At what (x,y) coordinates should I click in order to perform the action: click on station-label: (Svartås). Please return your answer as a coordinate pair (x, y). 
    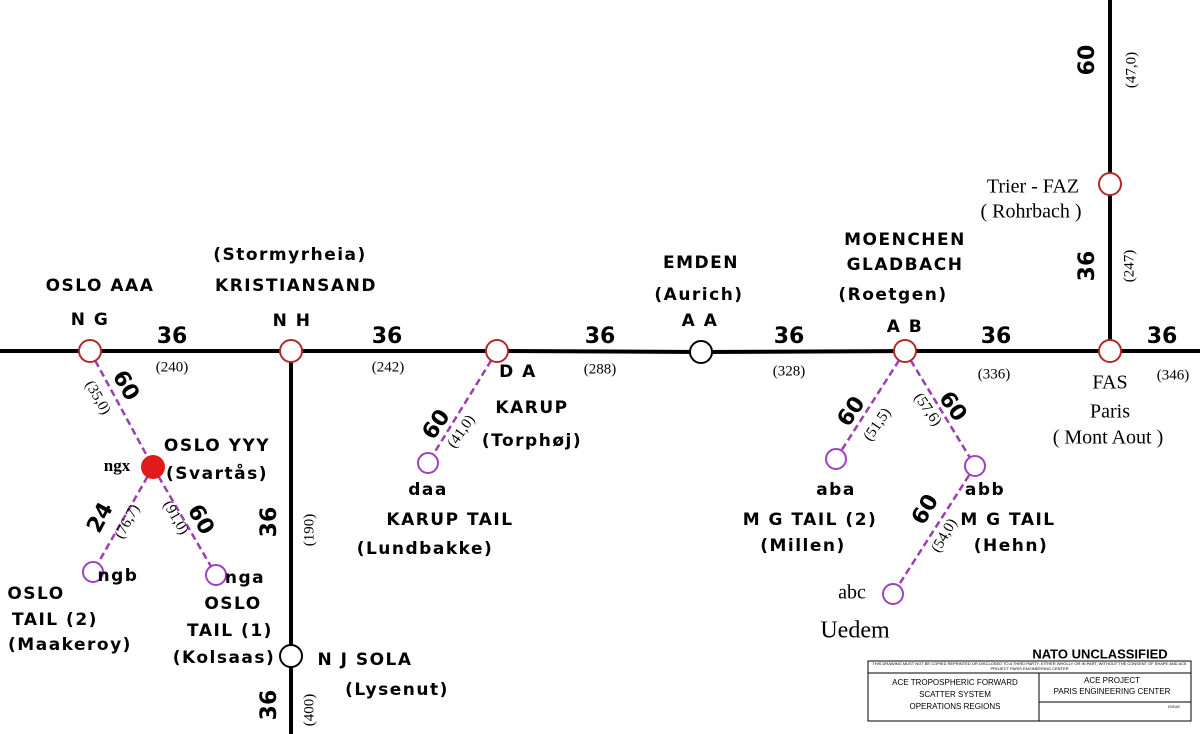
    Looking at the image, I should click on (217, 473).